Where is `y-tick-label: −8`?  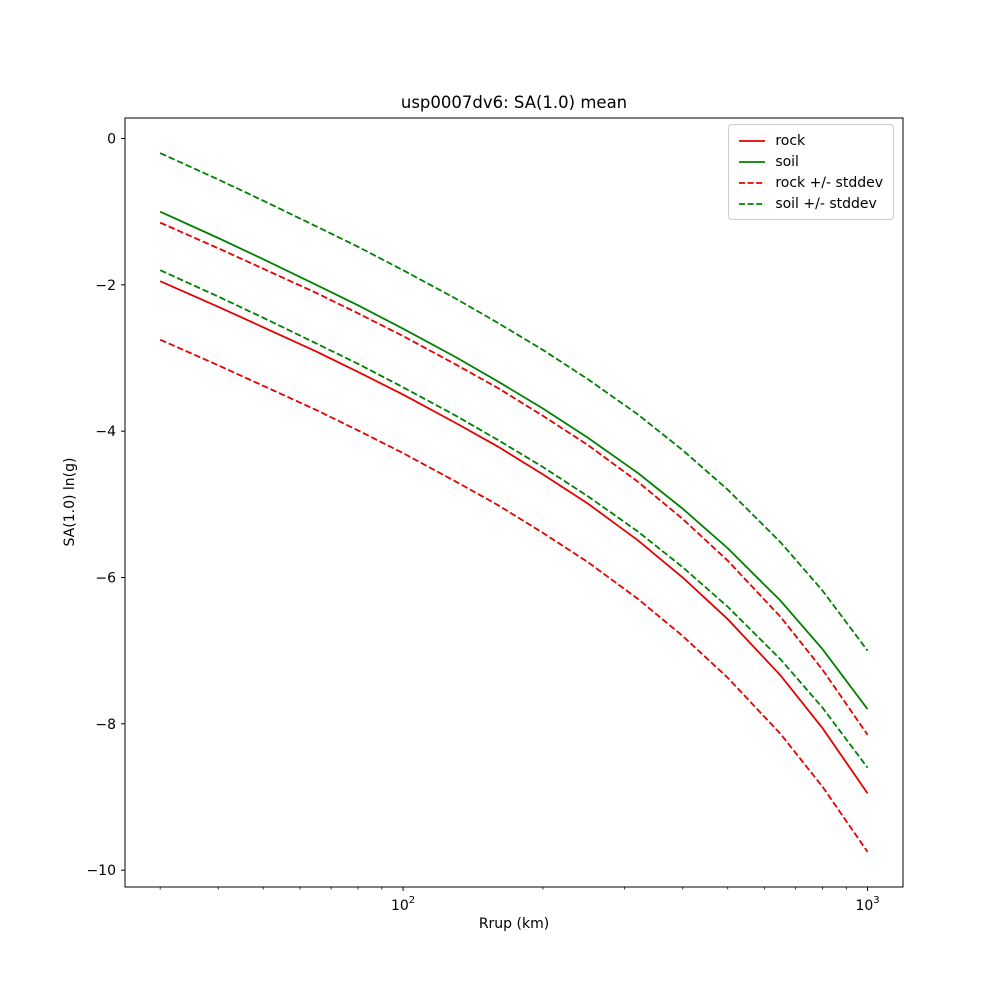 y-tick-label: −8 is located at coordinates (105, 725).